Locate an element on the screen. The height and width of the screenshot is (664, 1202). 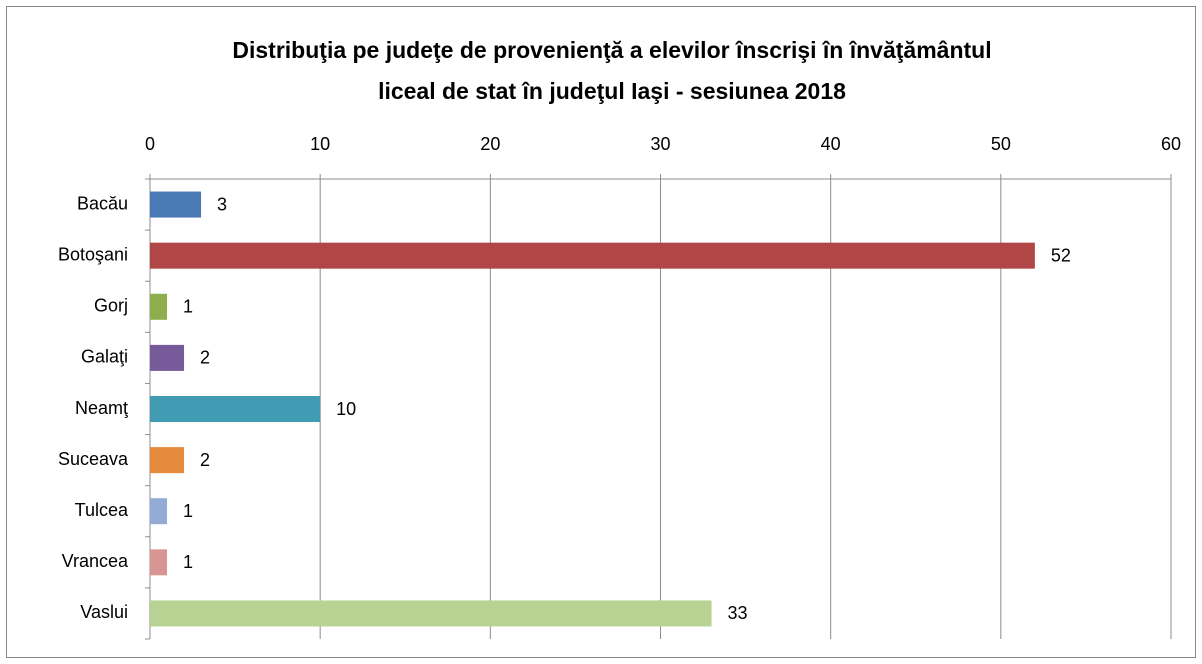
x-tick-label: 40 is located at coordinates (831, 144).